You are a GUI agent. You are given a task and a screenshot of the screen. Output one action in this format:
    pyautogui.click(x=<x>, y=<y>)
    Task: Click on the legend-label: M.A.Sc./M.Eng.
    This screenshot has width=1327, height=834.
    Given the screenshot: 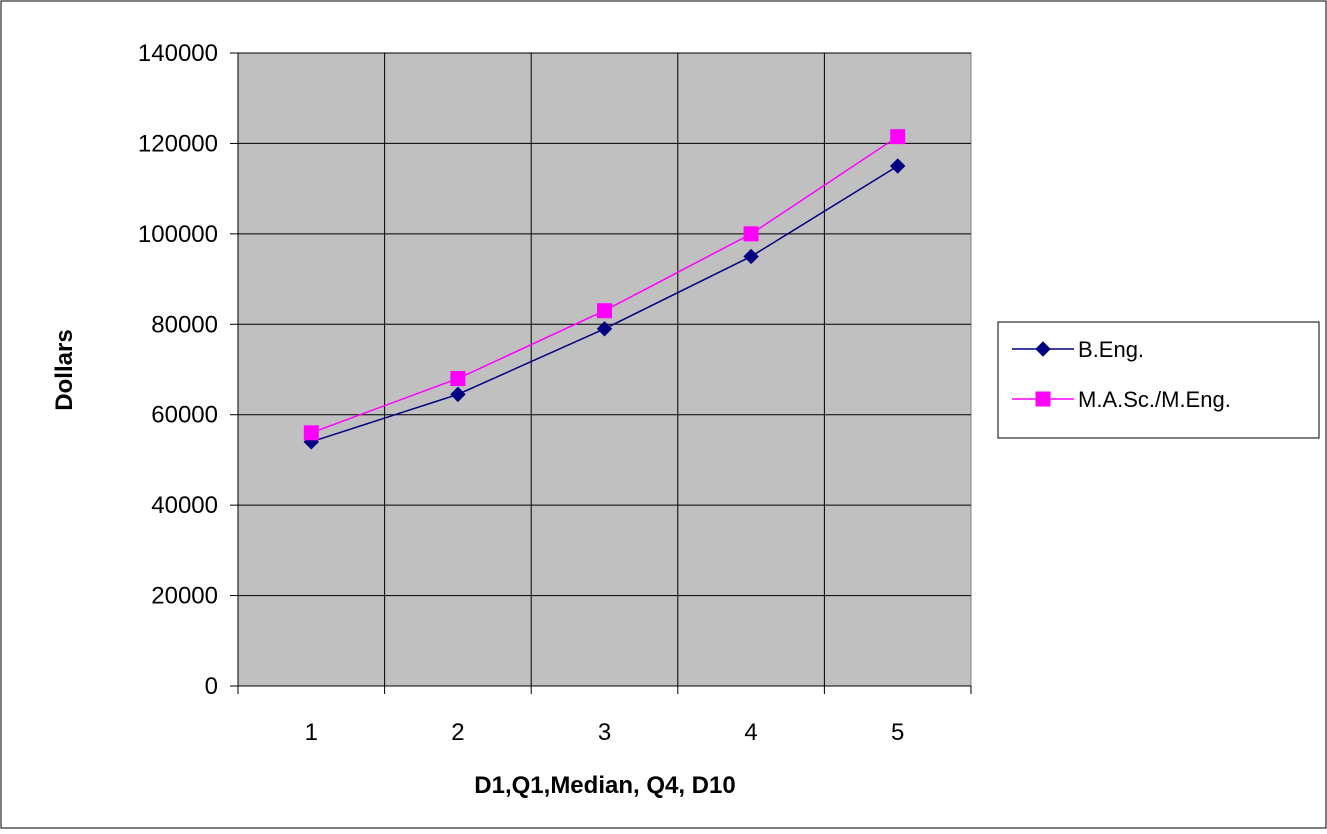 What is the action you would take?
    pyautogui.click(x=1154, y=399)
    